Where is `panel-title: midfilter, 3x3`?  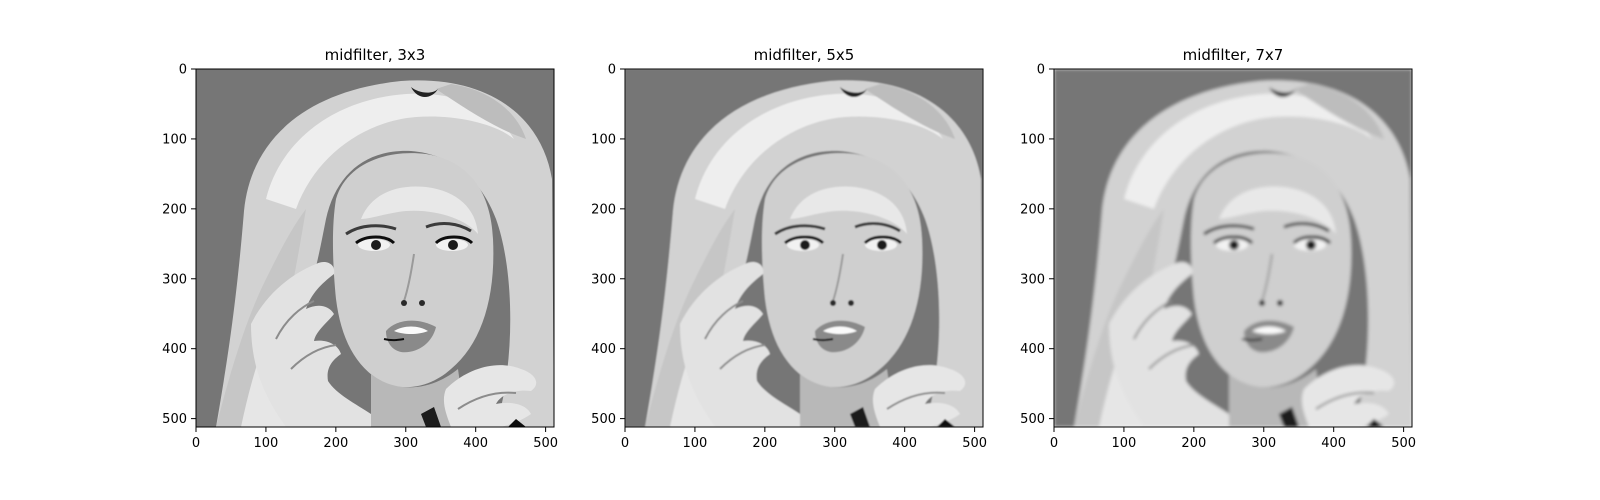 panel-title: midfilter, 3x3 is located at coordinates (375, 55).